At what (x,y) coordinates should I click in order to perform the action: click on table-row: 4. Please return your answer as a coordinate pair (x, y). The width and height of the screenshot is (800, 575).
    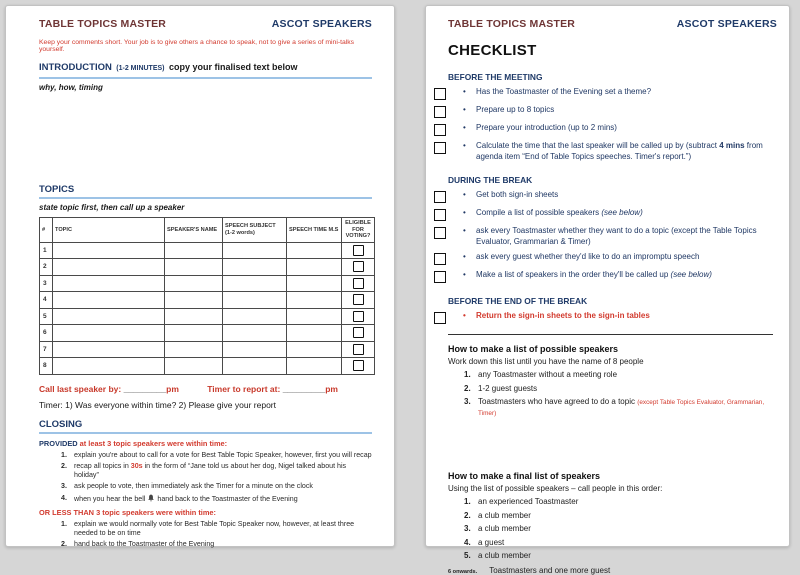
    Looking at the image, I should click on (207, 300).